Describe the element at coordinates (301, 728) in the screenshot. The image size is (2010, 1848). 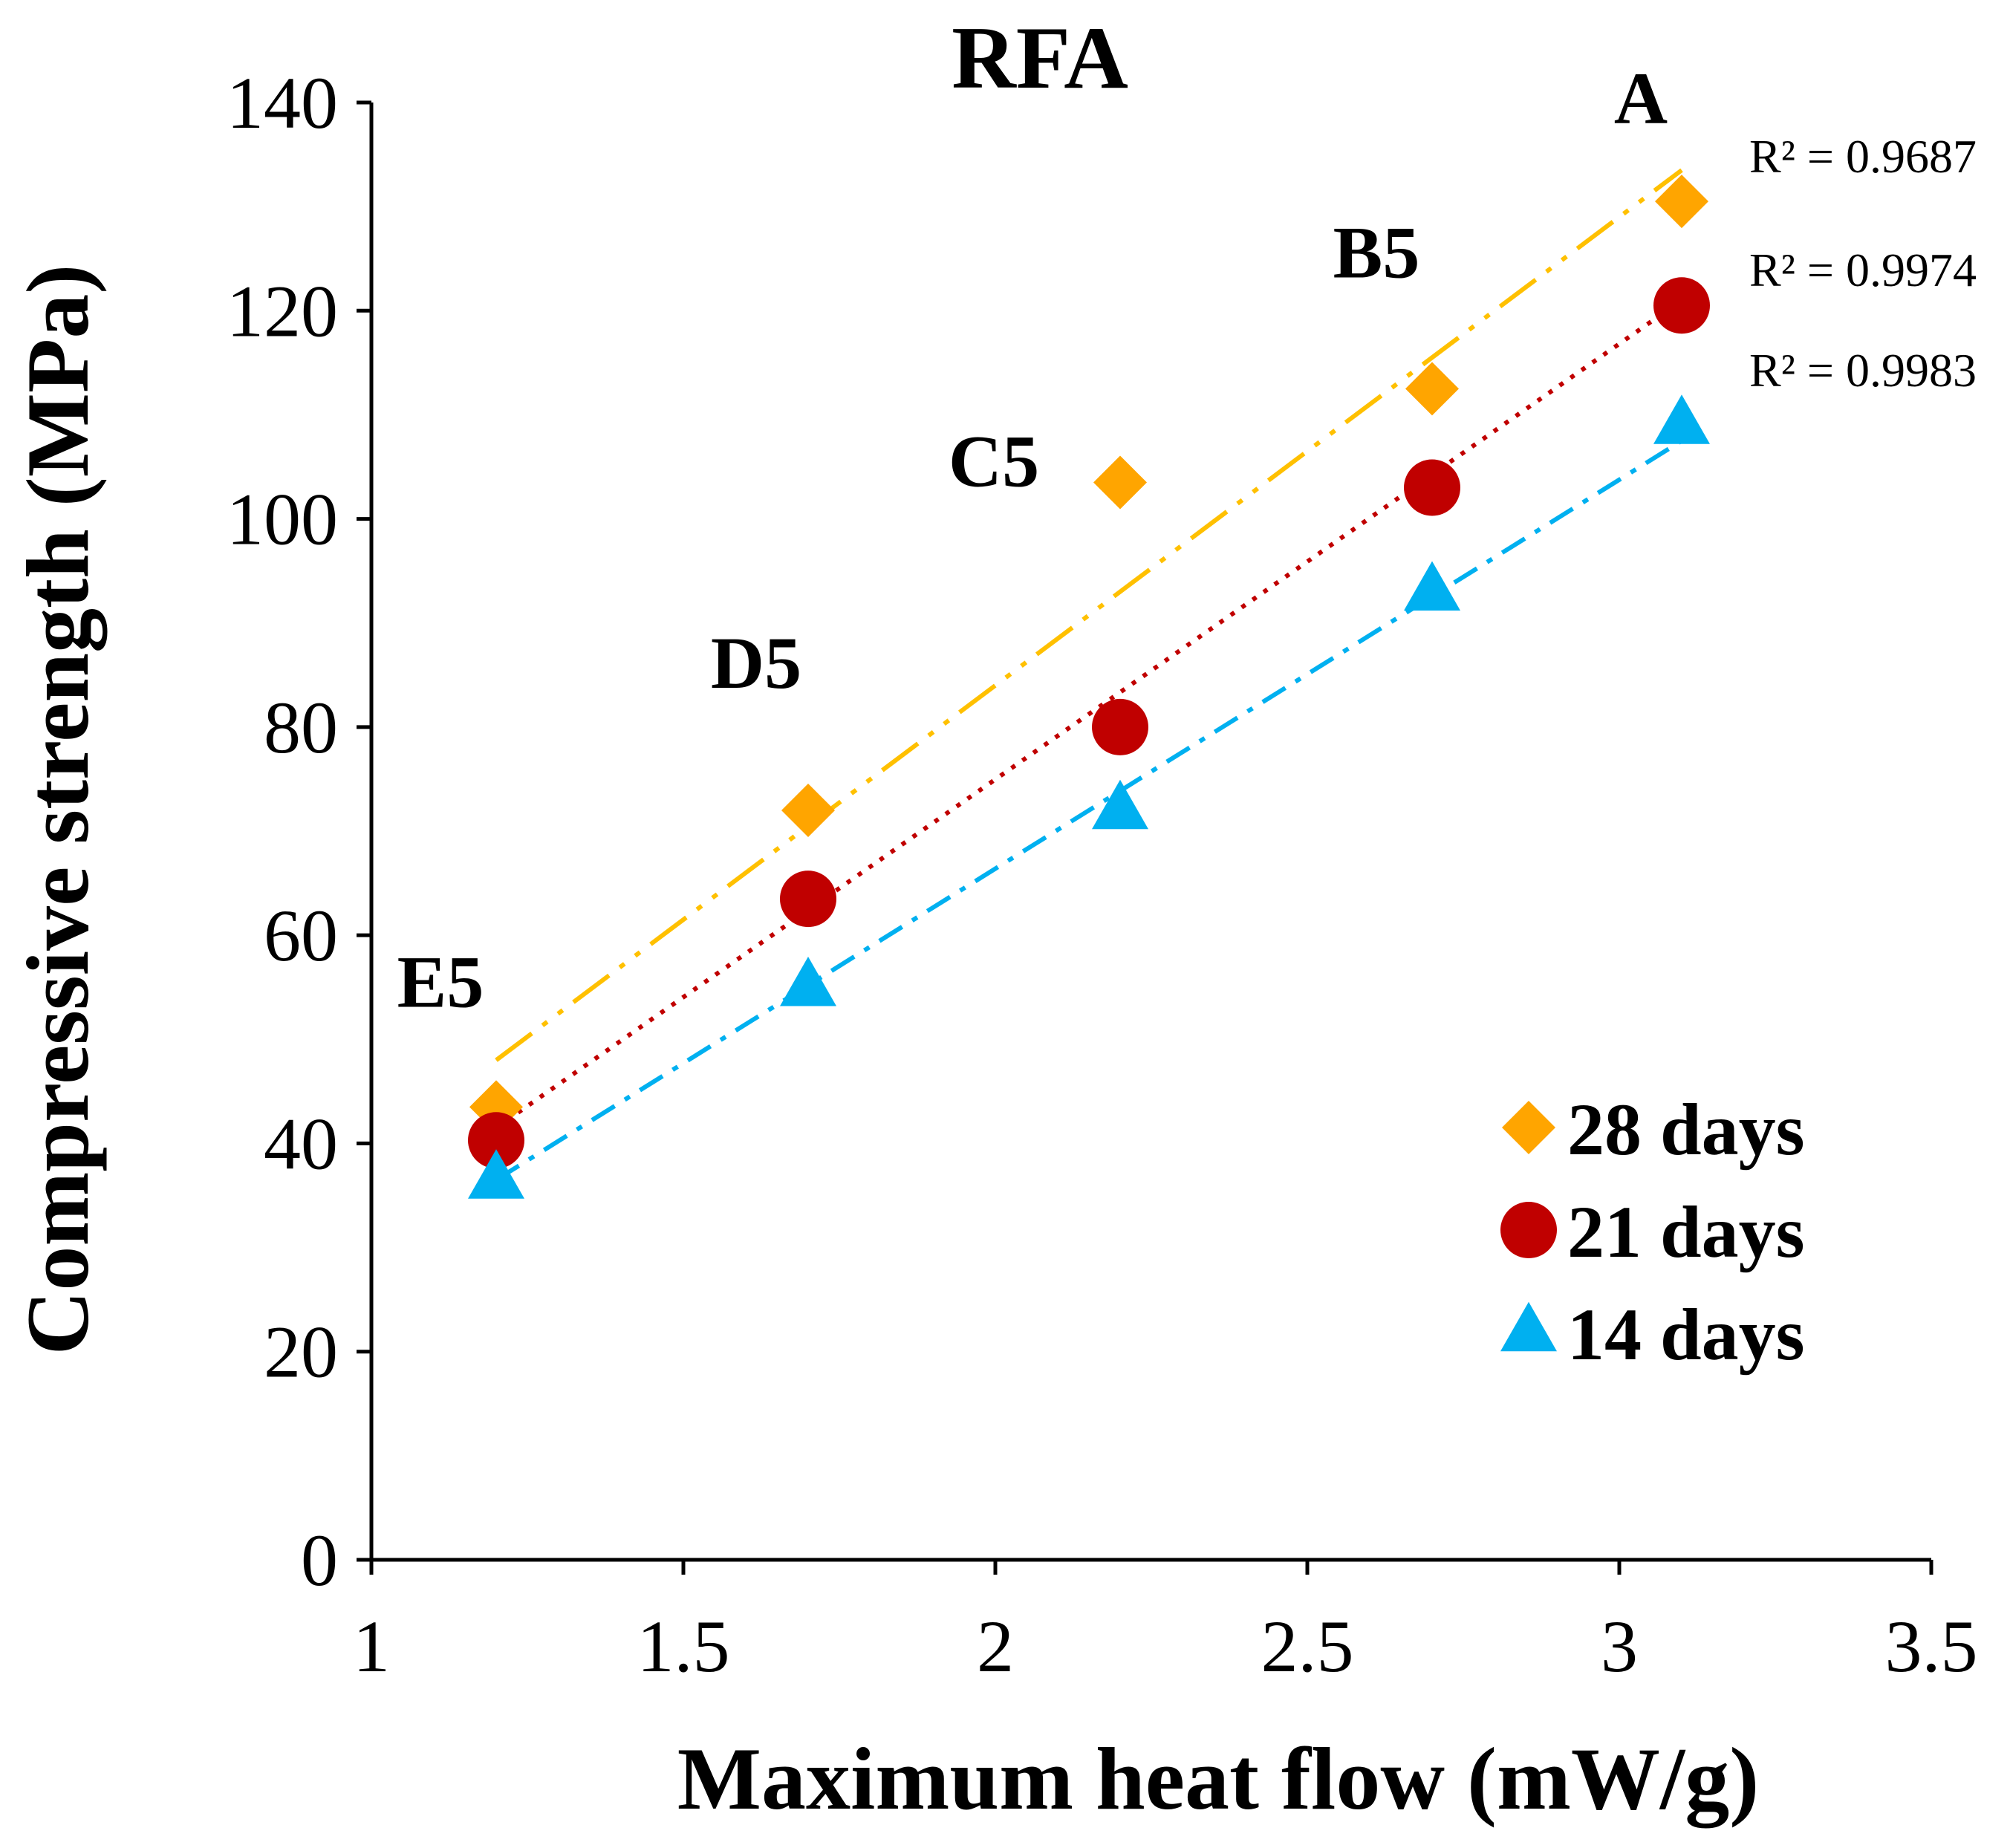
I see `y-tick-label: 80` at that location.